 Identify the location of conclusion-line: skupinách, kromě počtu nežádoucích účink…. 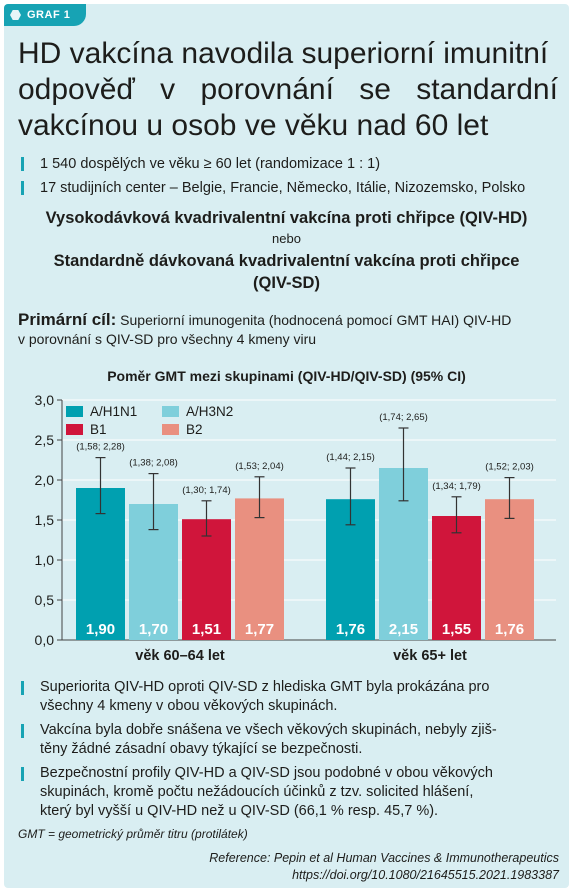
(257, 792).